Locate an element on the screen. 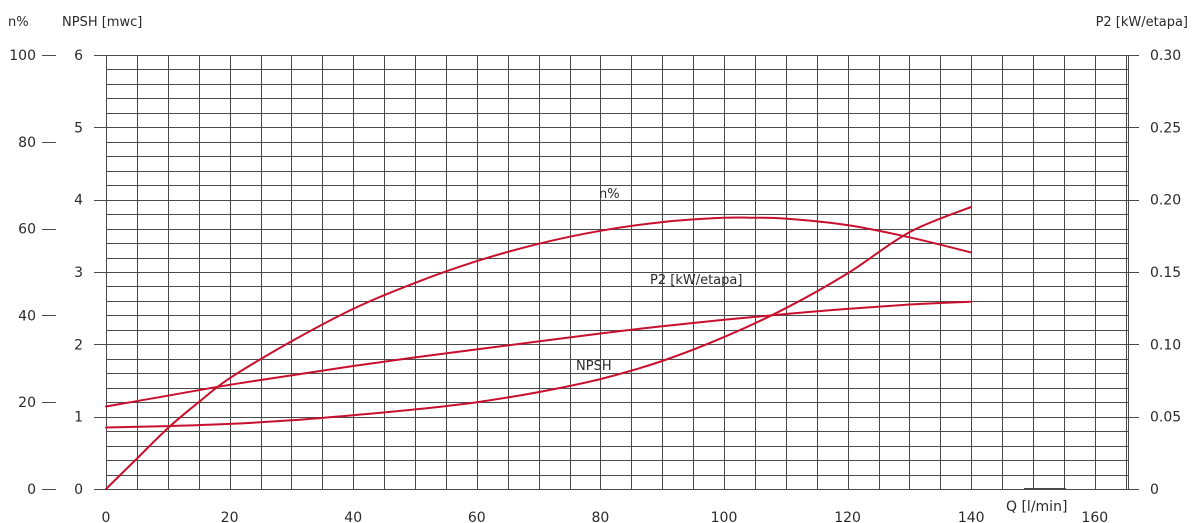 The image size is (1192, 523). eta-tick-label: 0 is located at coordinates (31, 490).